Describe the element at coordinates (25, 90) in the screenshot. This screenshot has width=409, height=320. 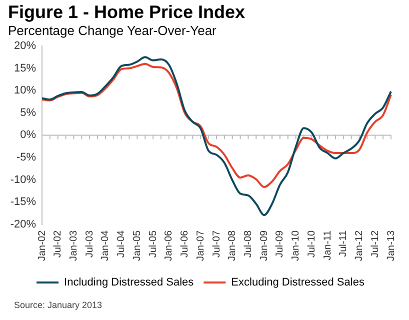
I see `y-tick-label: 10%` at that location.